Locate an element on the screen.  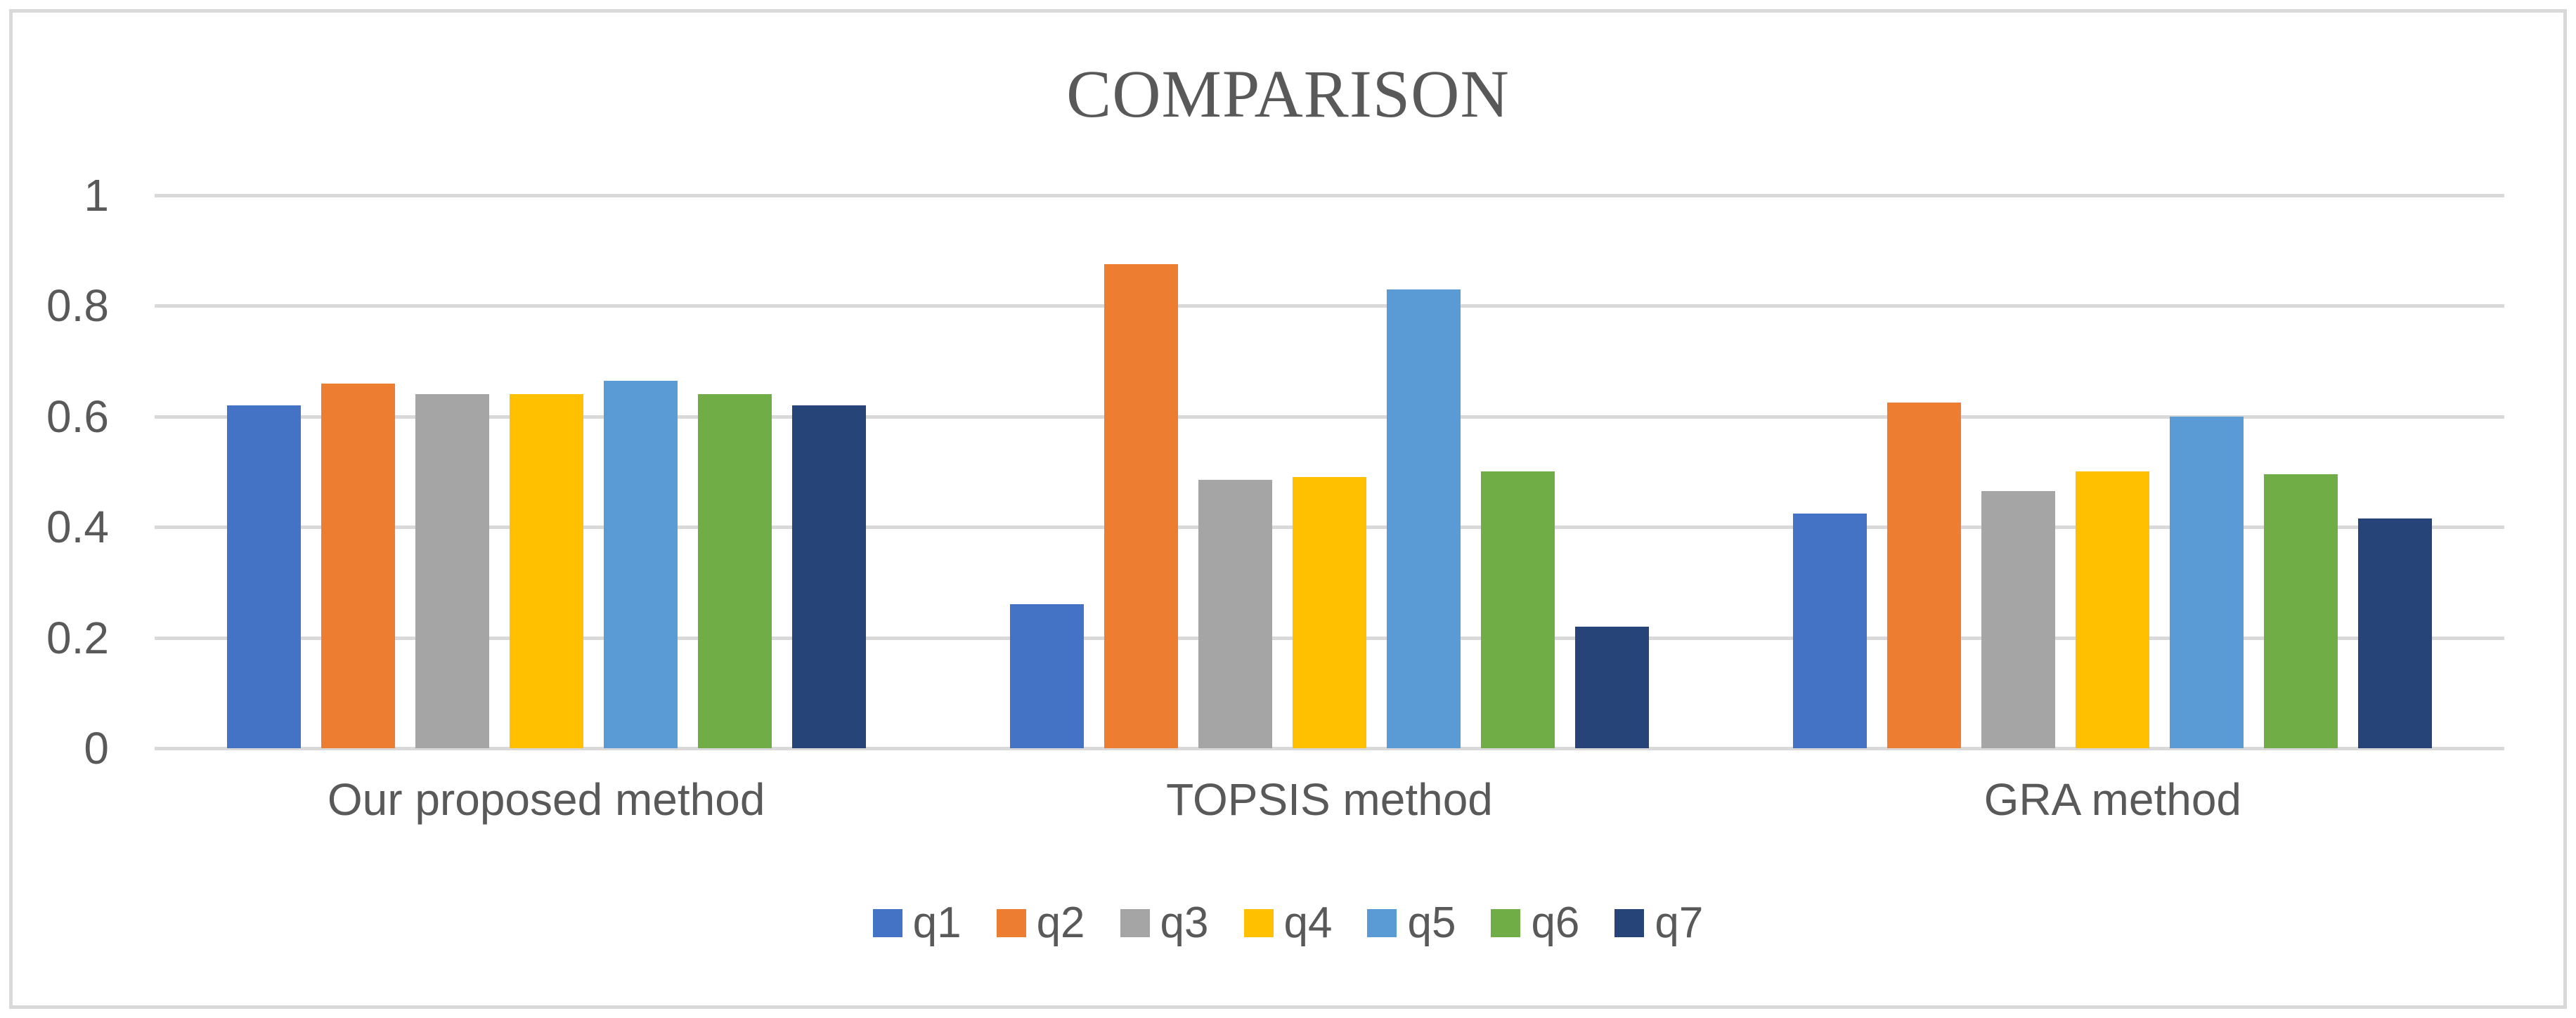
legend-label-q4: q4 is located at coordinates (1308, 923).